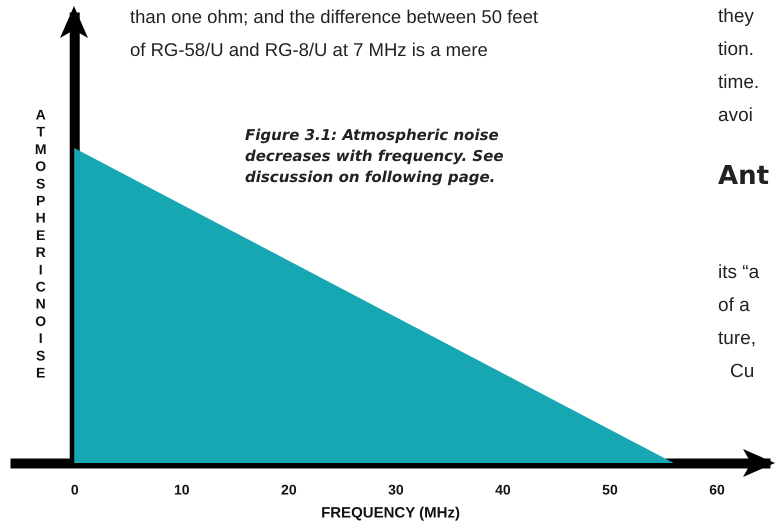 Image resolution: width=775 pixels, height=529 pixels. Describe the element at coordinates (74, 490) in the screenshot. I see `x-tick-label: 0` at that location.